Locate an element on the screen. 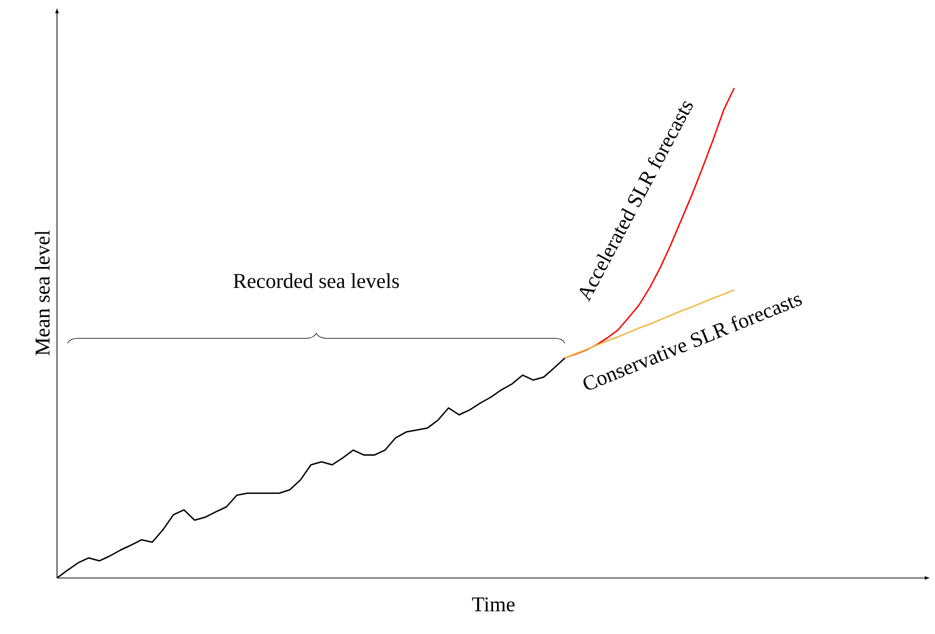 This screenshot has height=634, width=935. x-axis-title: Time is located at coordinates (493, 604).